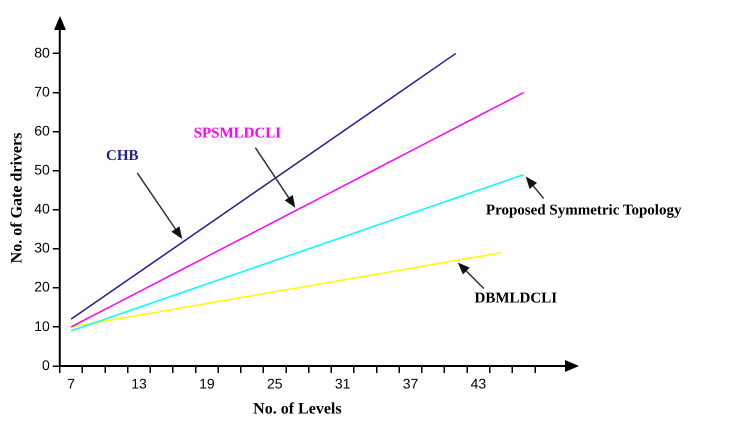 This screenshot has height=427, width=735. Describe the element at coordinates (42, 208) in the screenshot. I see `y-tick-label: 40` at that location.